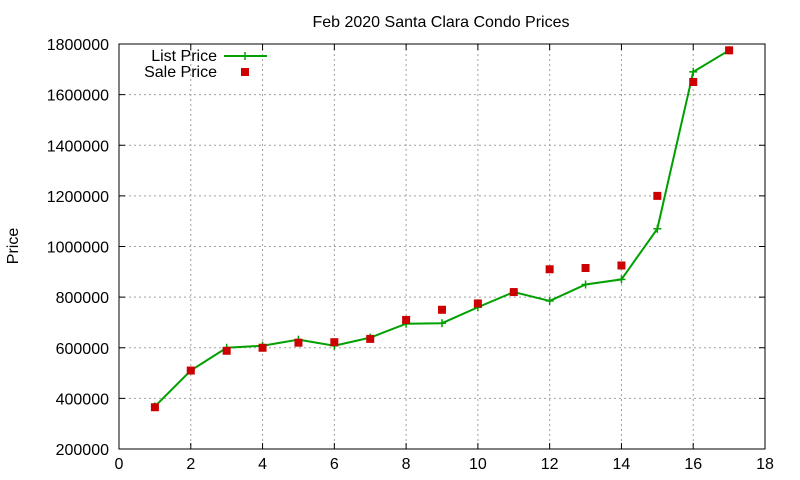  Describe the element at coordinates (78, 45) in the screenshot. I see `y-tick-label: 1800000` at that location.